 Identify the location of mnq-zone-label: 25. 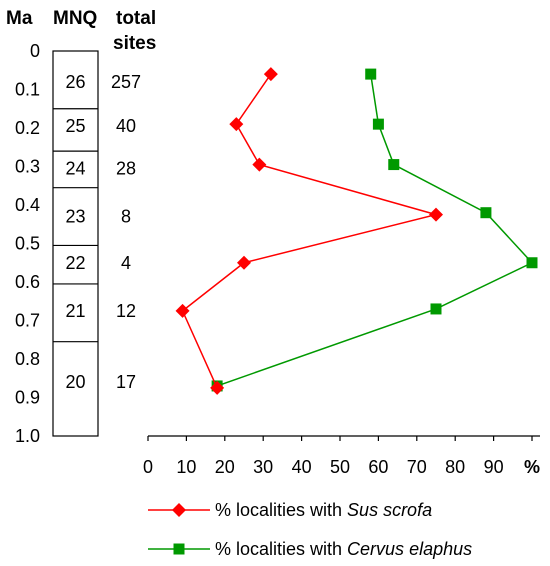
(75, 126).